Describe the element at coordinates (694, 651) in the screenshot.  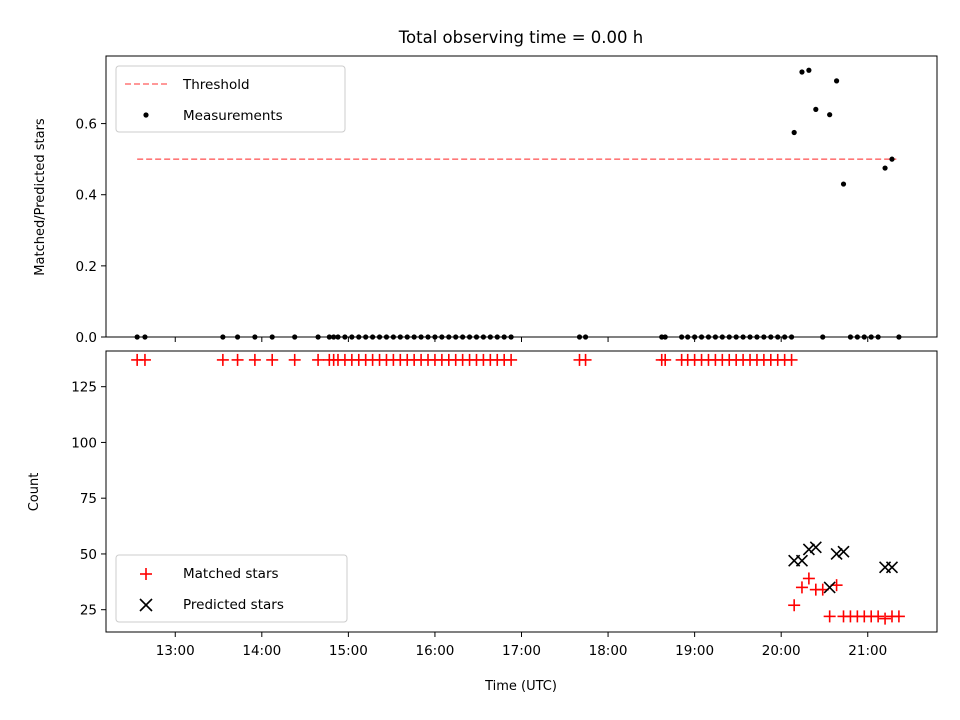
I see `bottom-x-tick-label: 19:00` at that location.